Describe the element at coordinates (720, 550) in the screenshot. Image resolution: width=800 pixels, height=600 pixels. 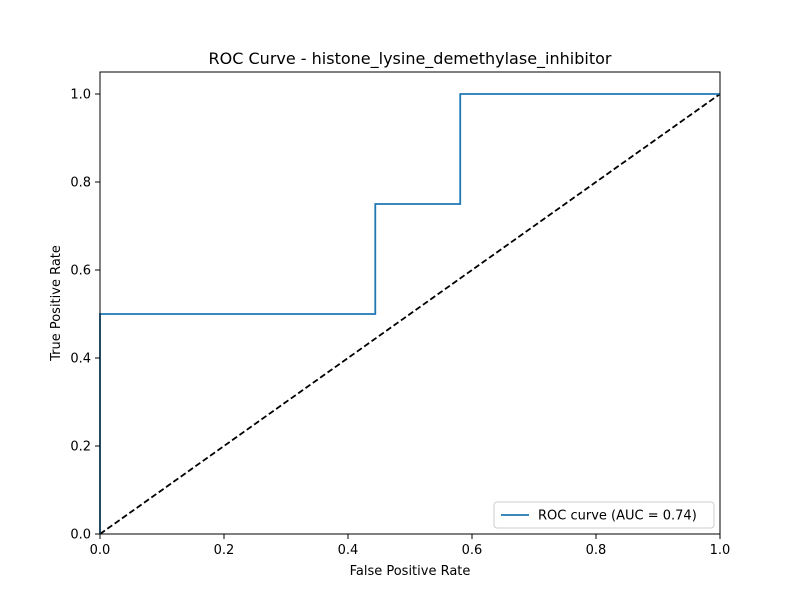
I see `x-tick-label: 1.0` at that location.